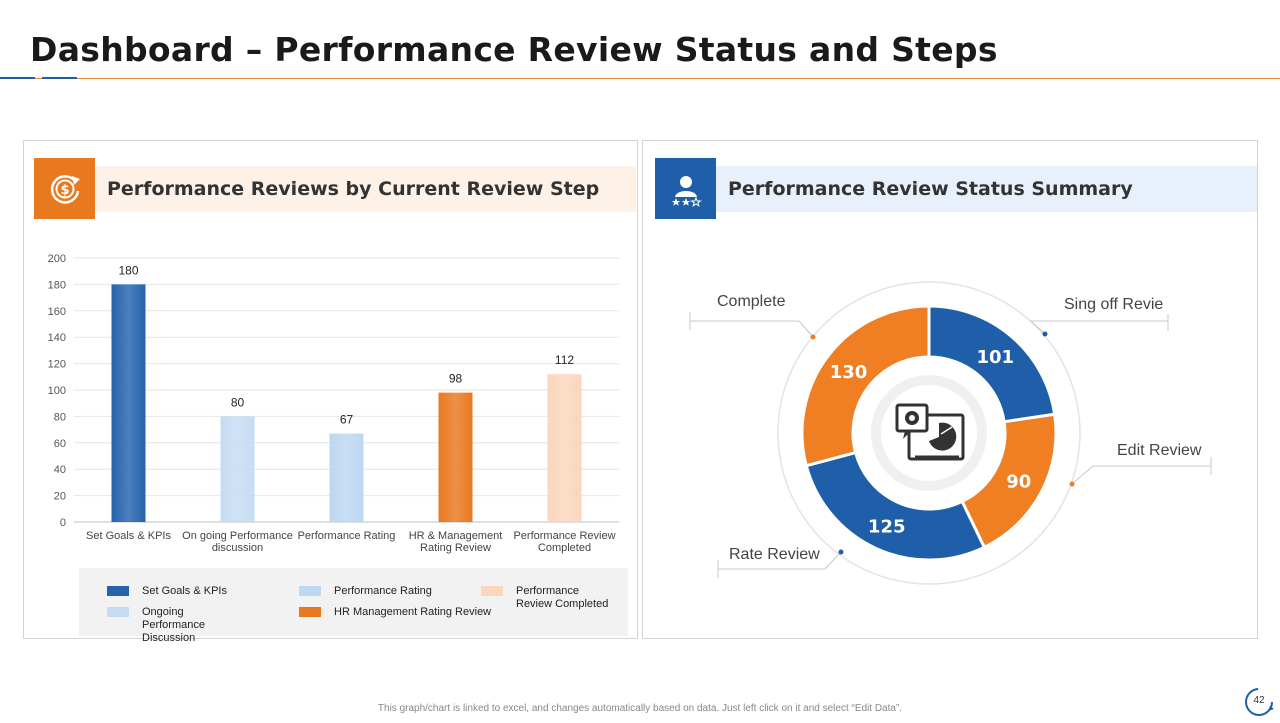  I want to click on bar-value-label: 180, so click(128, 270).